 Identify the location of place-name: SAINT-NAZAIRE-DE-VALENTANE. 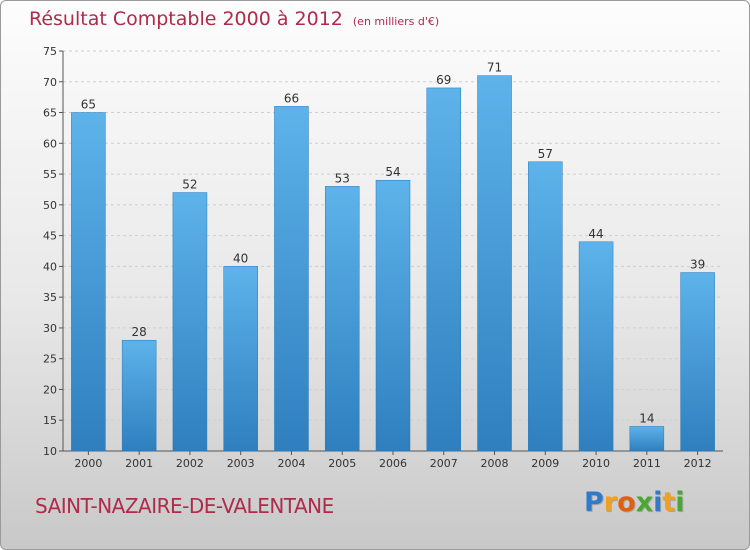
(184, 506).